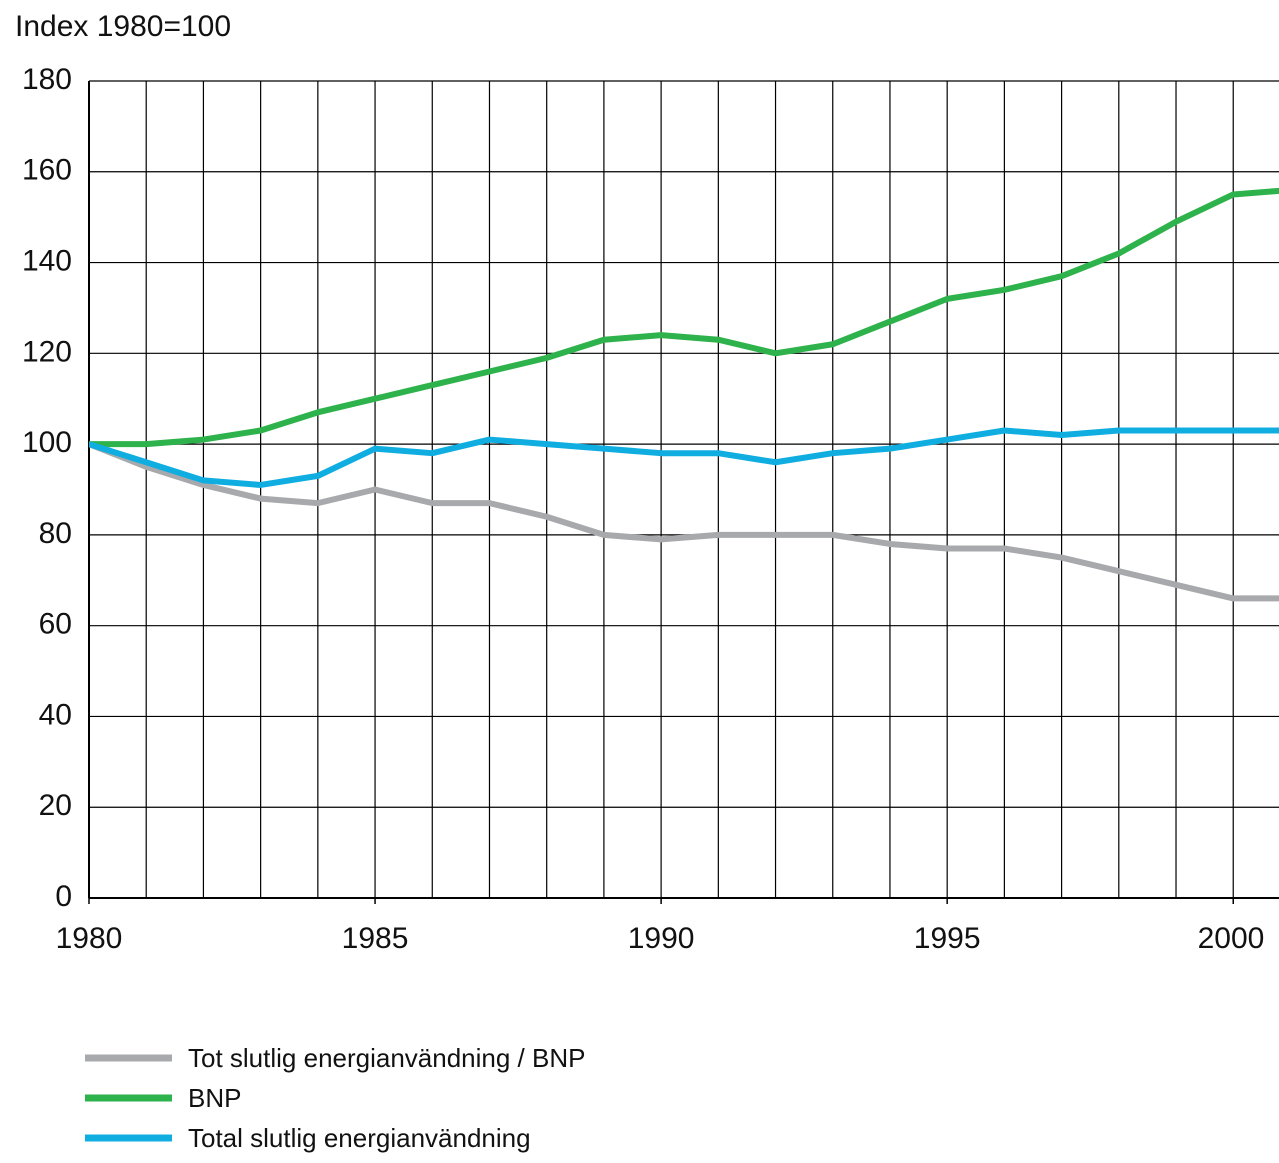 The width and height of the screenshot is (1279, 1163). Describe the element at coordinates (386, 1058) in the screenshot. I see `legend-label: Tot slutlig energianvändning / BNP` at that location.